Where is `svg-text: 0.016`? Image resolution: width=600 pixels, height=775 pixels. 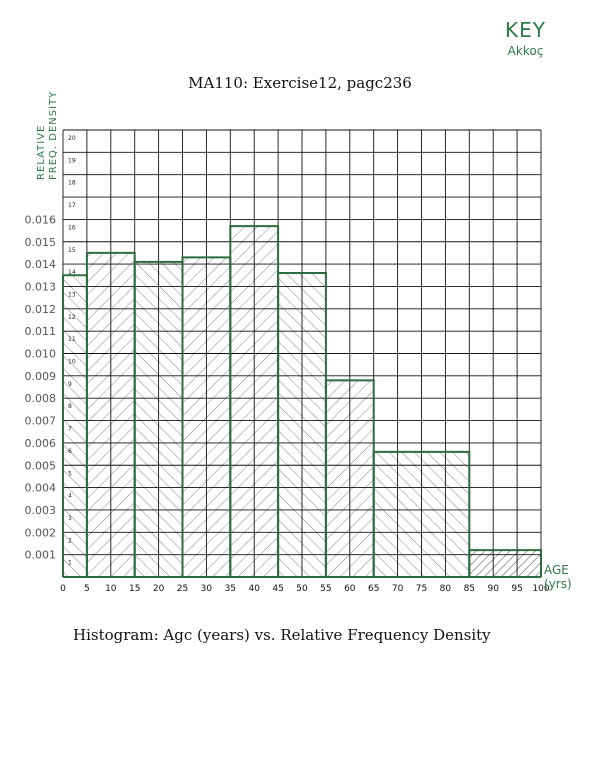 svg-text: 0.016 is located at coordinates (41, 219).